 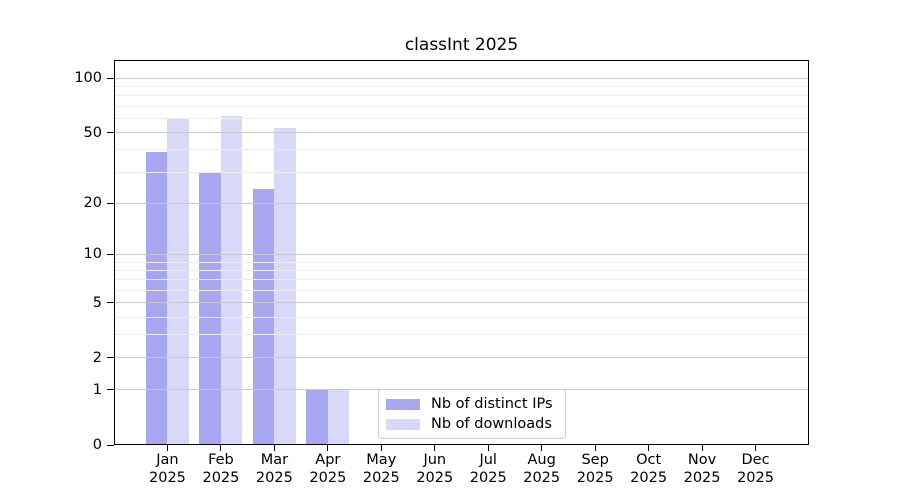 What do you see at coordinates (167, 448) in the screenshot?
I see `x-tick-mark-jan` at bounding box center [167, 448].